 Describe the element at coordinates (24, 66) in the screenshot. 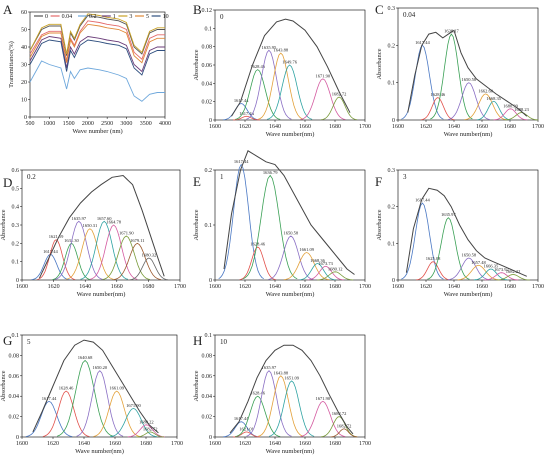

I see `y-tick-label: 30` at that location.